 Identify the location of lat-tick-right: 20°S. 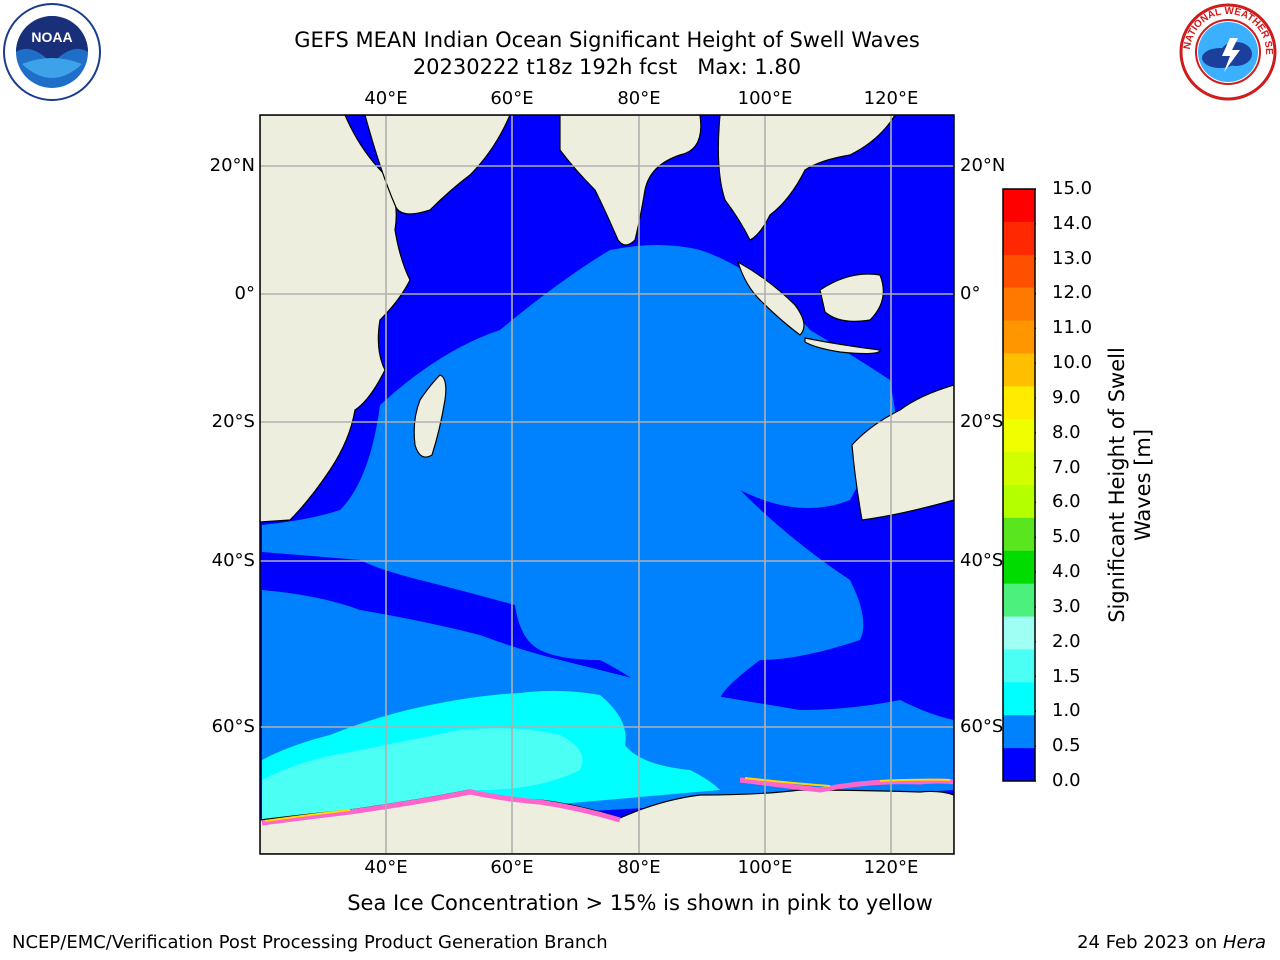
(982, 421).